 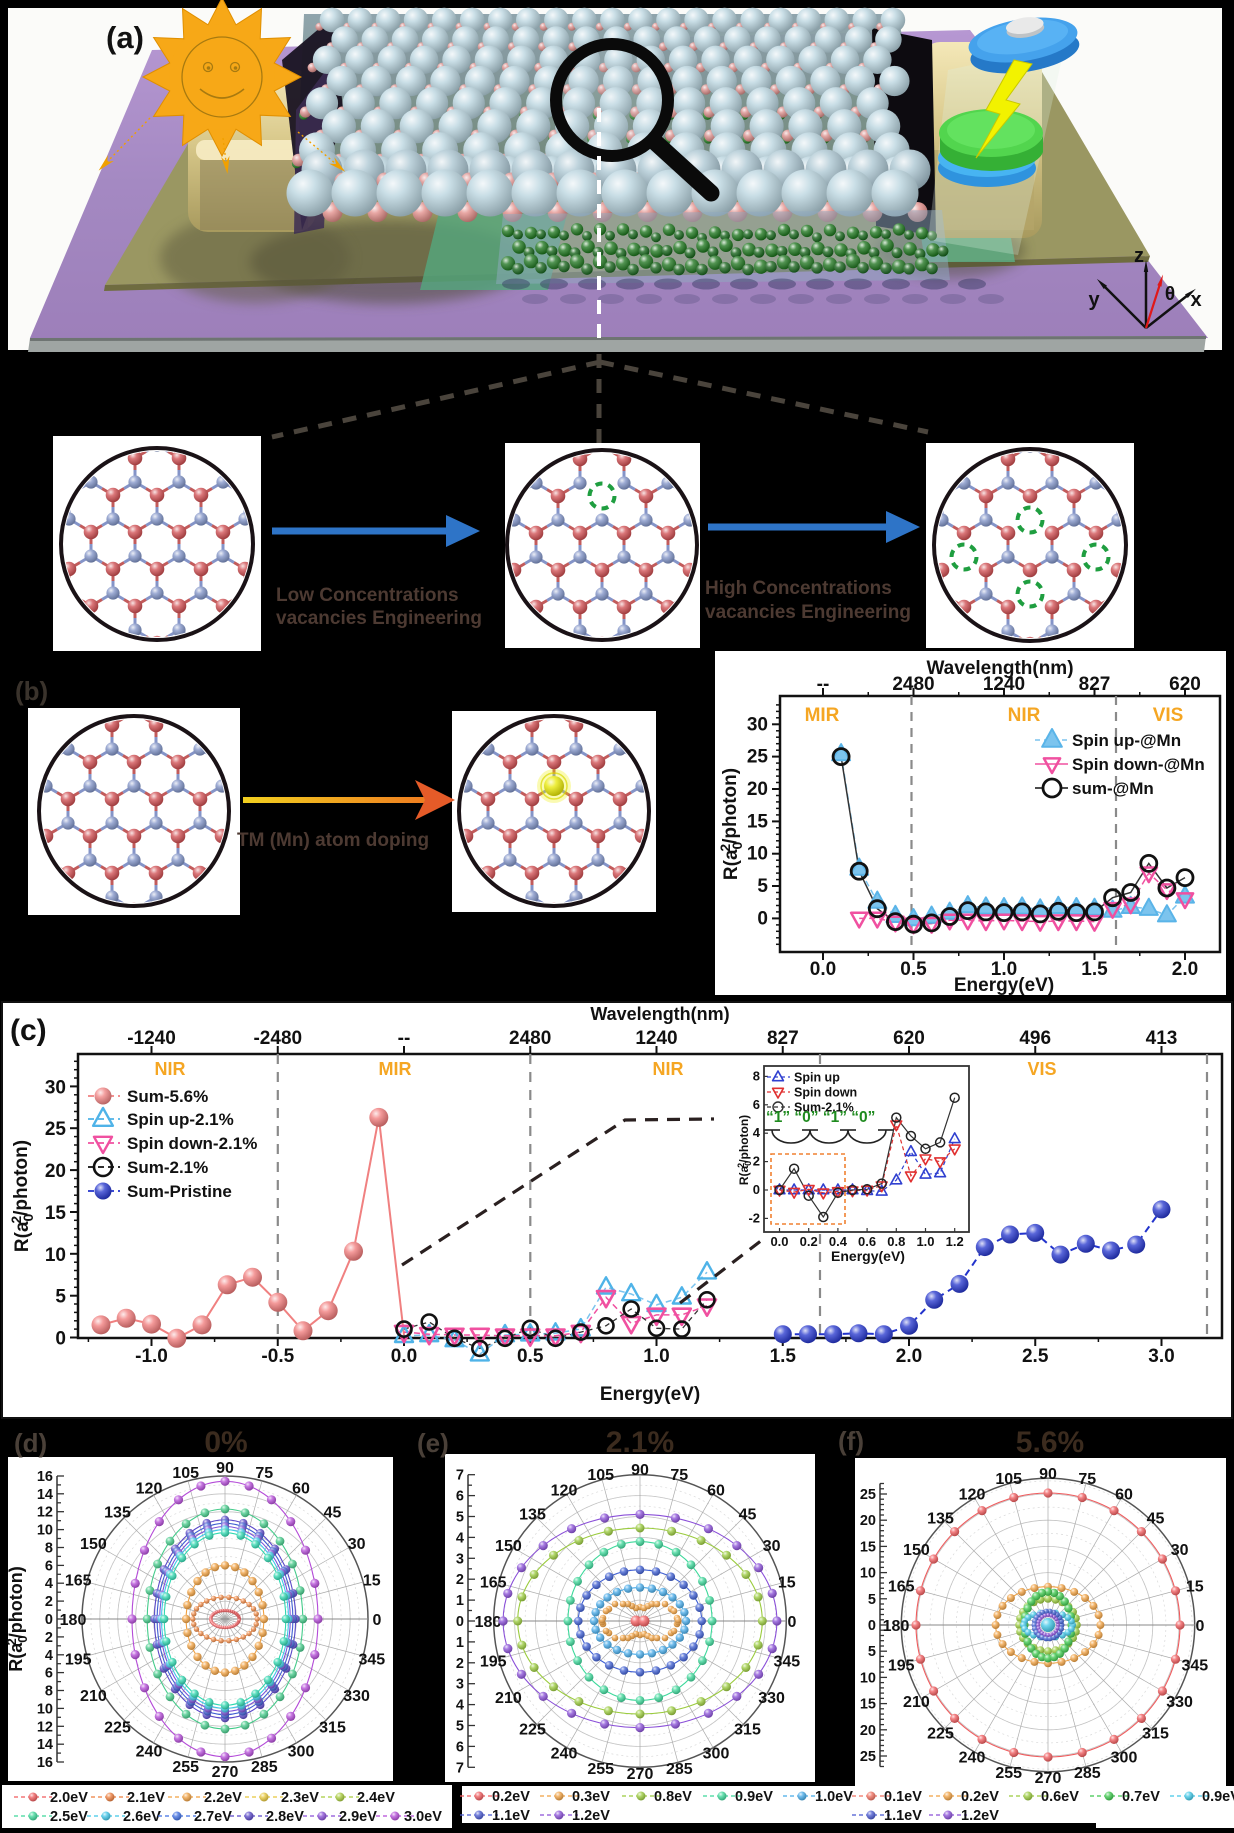 What do you see at coordinates (28, 1030) in the screenshot?
I see `svg-text: (c)` at bounding box center [28, 1030].